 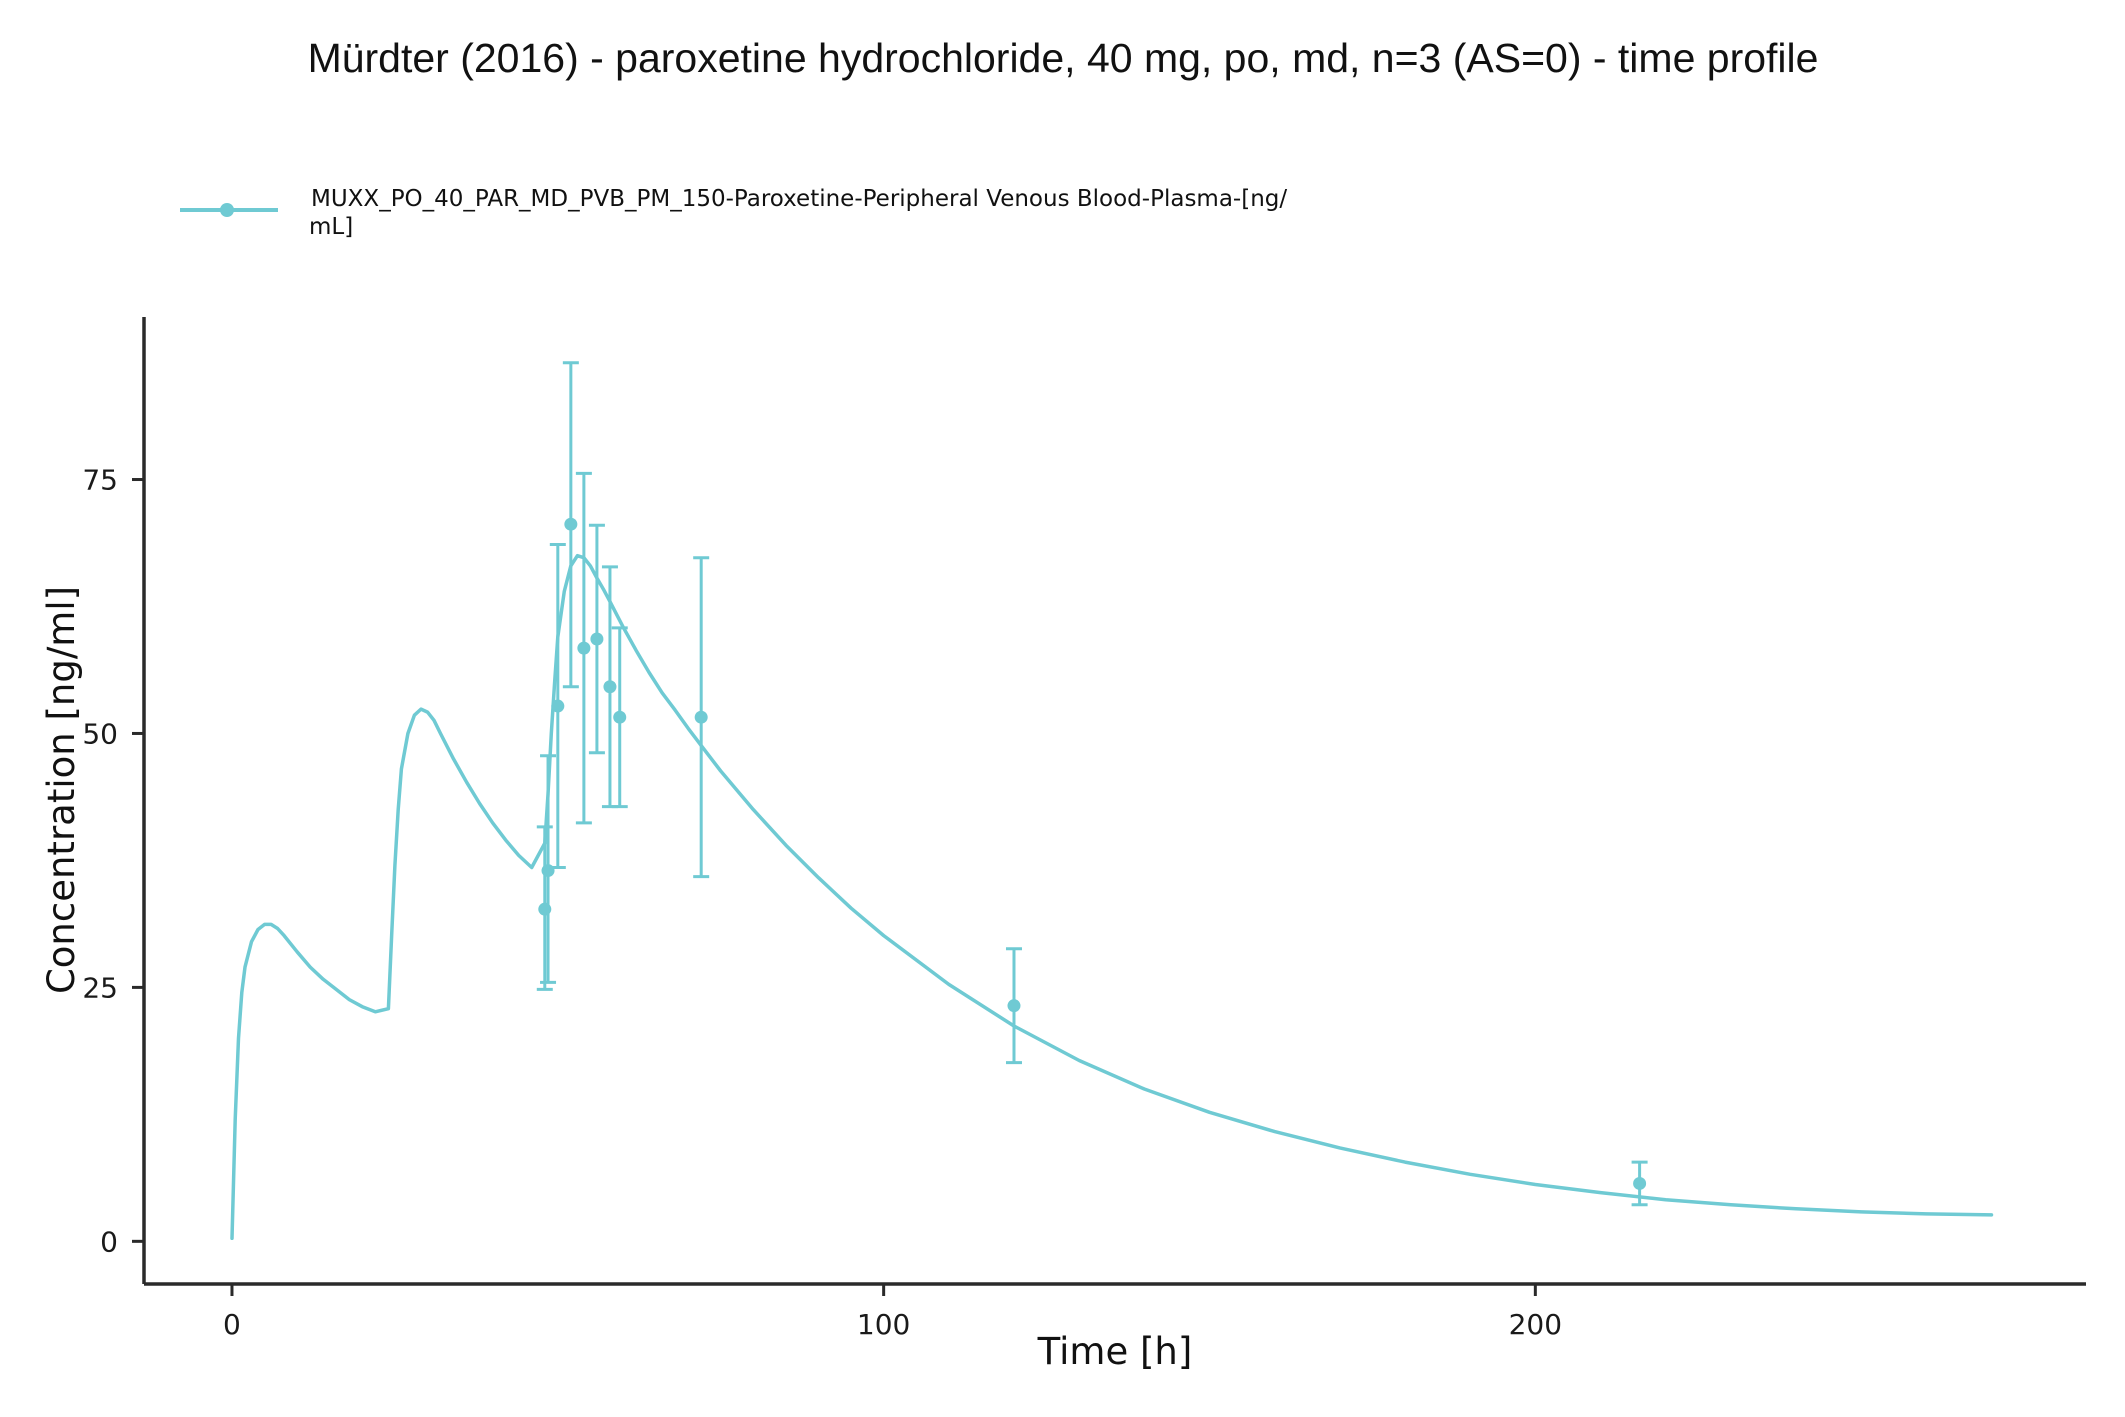 I want to click on x-axis-title: Time [h], so click(x=1115, y=1351).